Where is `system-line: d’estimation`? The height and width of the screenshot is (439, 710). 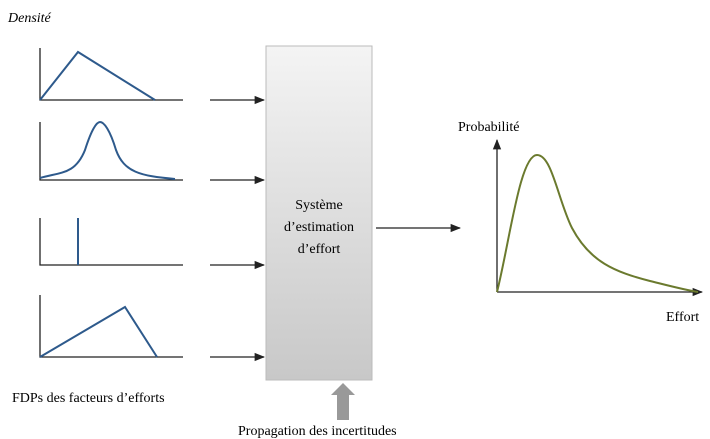 system-line: d’estimation is located at coordinates (319, 227).